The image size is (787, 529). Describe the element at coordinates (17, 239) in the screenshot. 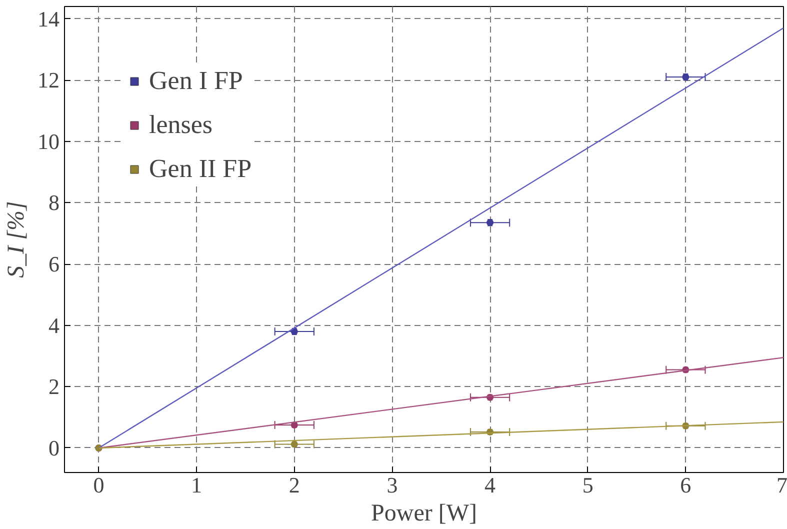

I see `y-axis-title: S_I [%]` at that location.